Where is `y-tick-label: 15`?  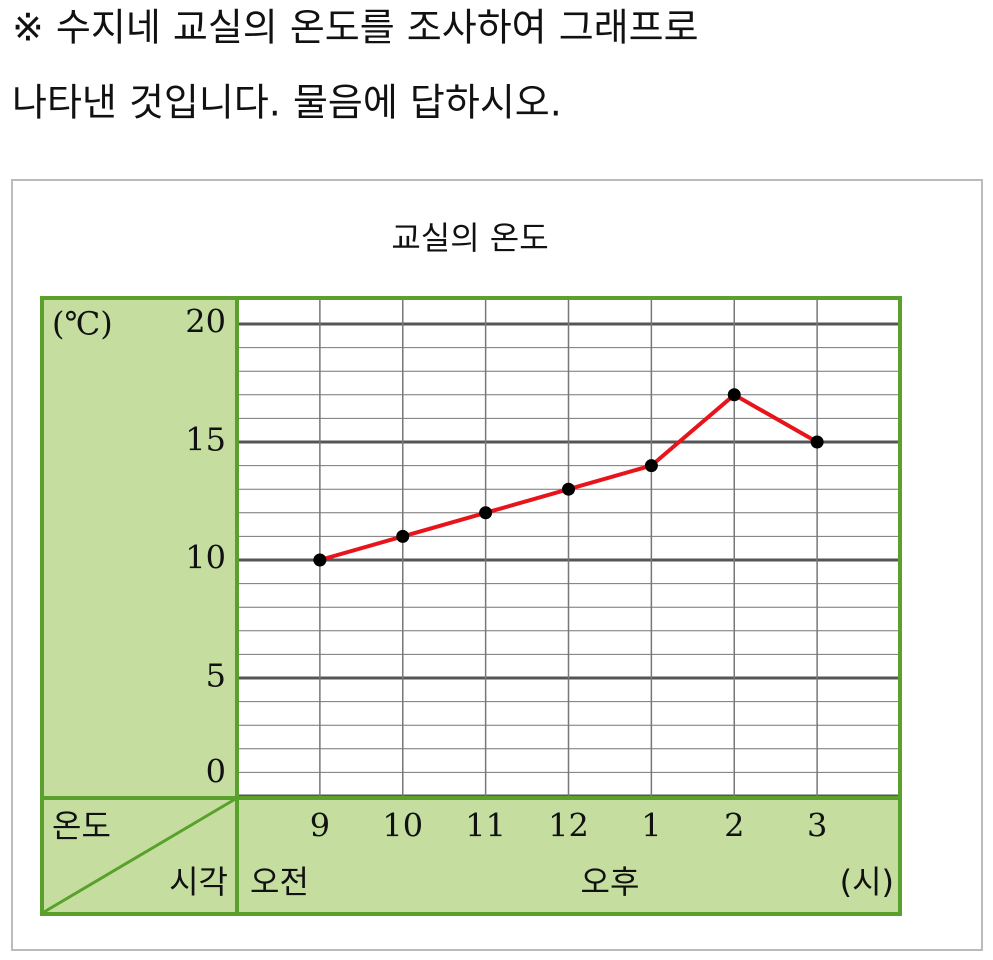 y-tick-label: 15 is located at coordinates (205, 440).